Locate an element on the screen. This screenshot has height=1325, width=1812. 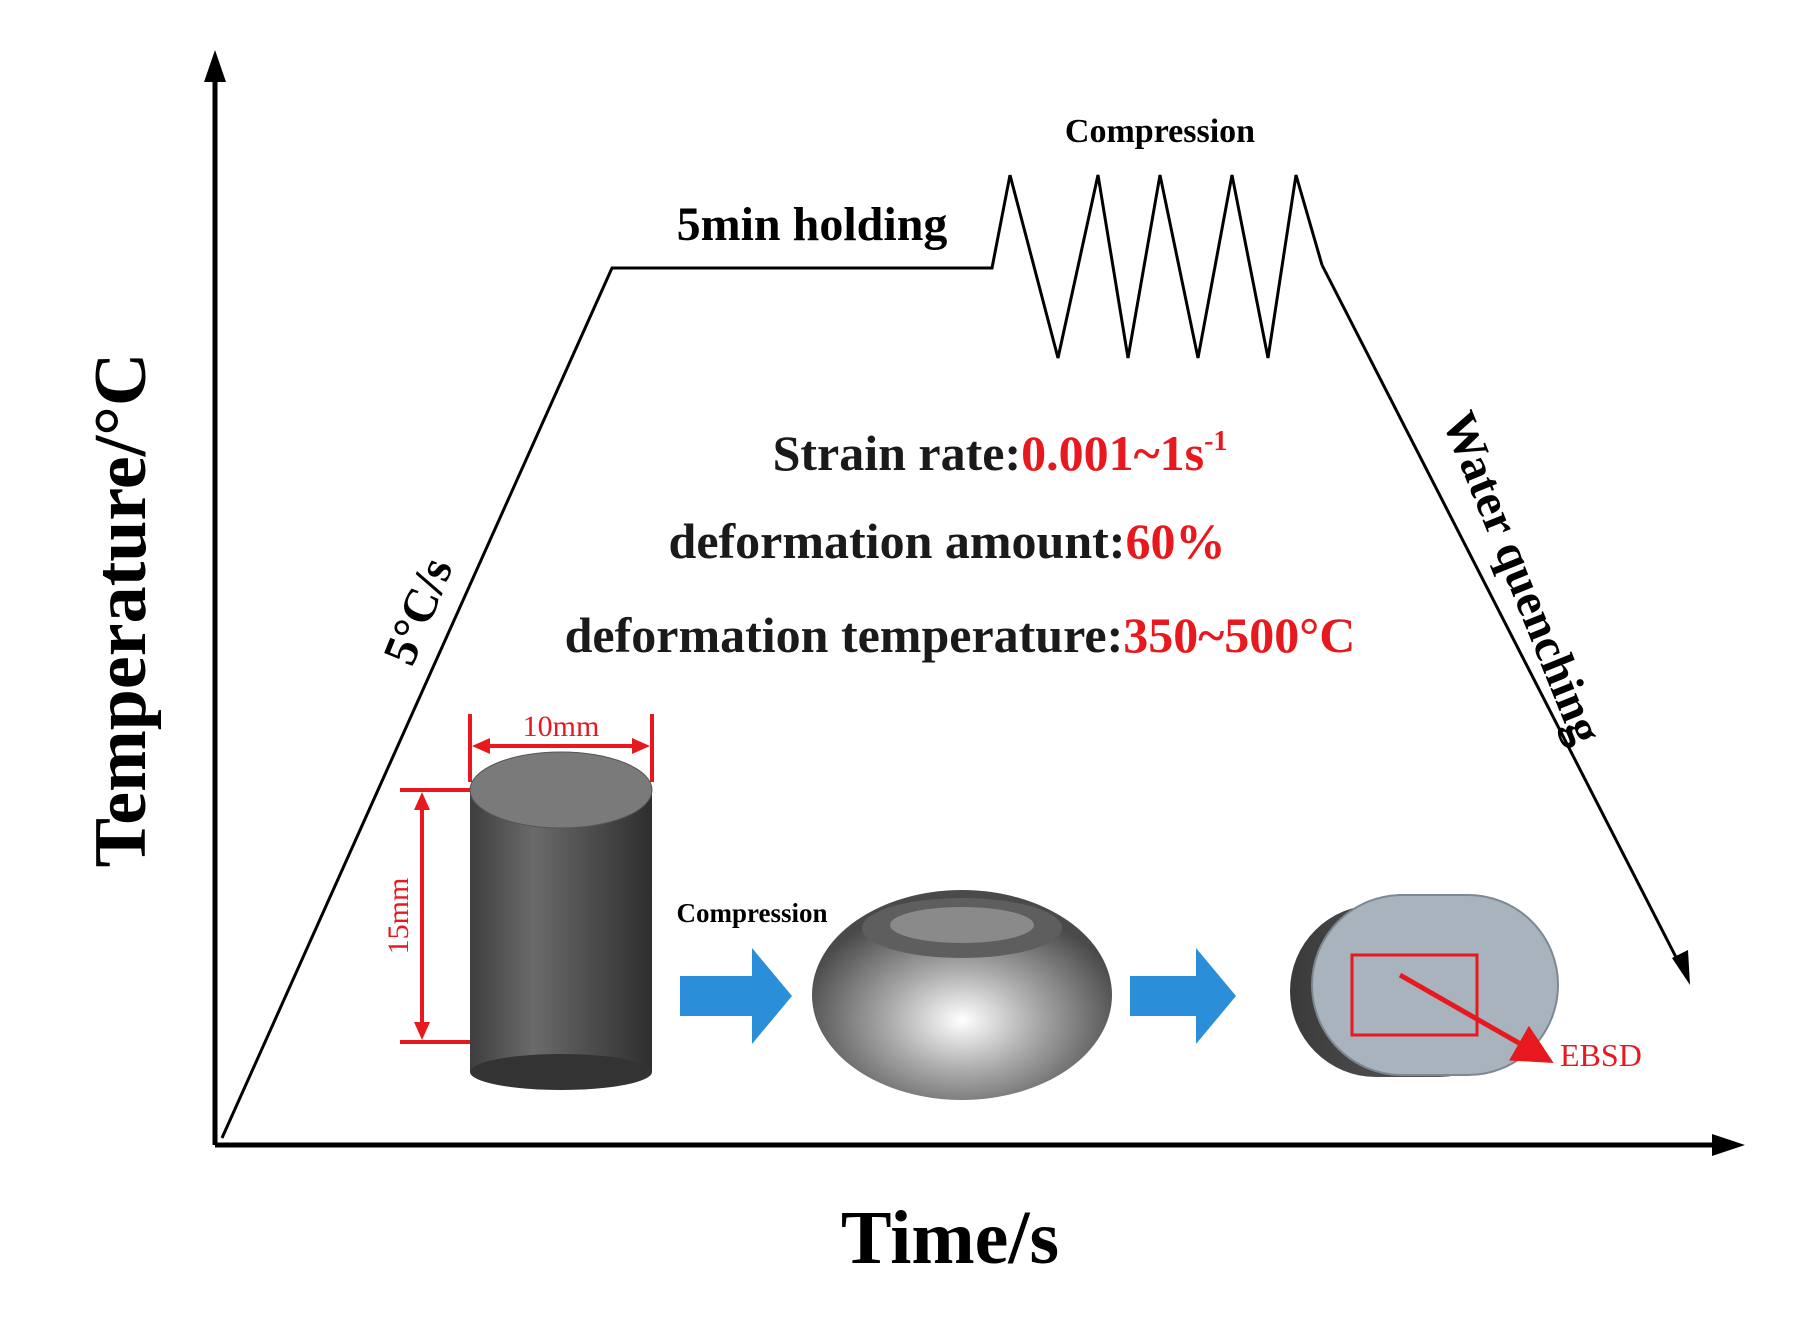
compression-specimen-label: Compression is located at coordinates (751, 913).